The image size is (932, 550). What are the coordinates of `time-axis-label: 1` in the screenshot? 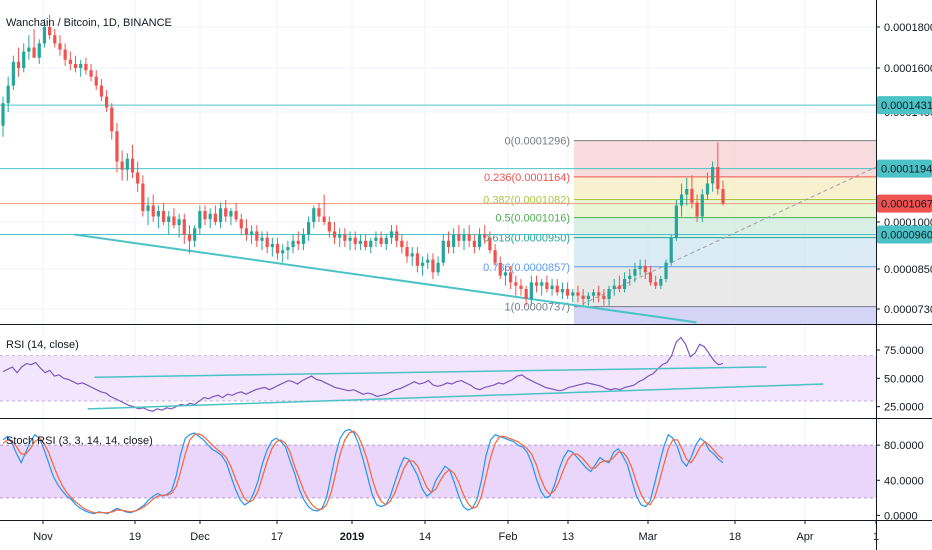 It's located at (876, 537).